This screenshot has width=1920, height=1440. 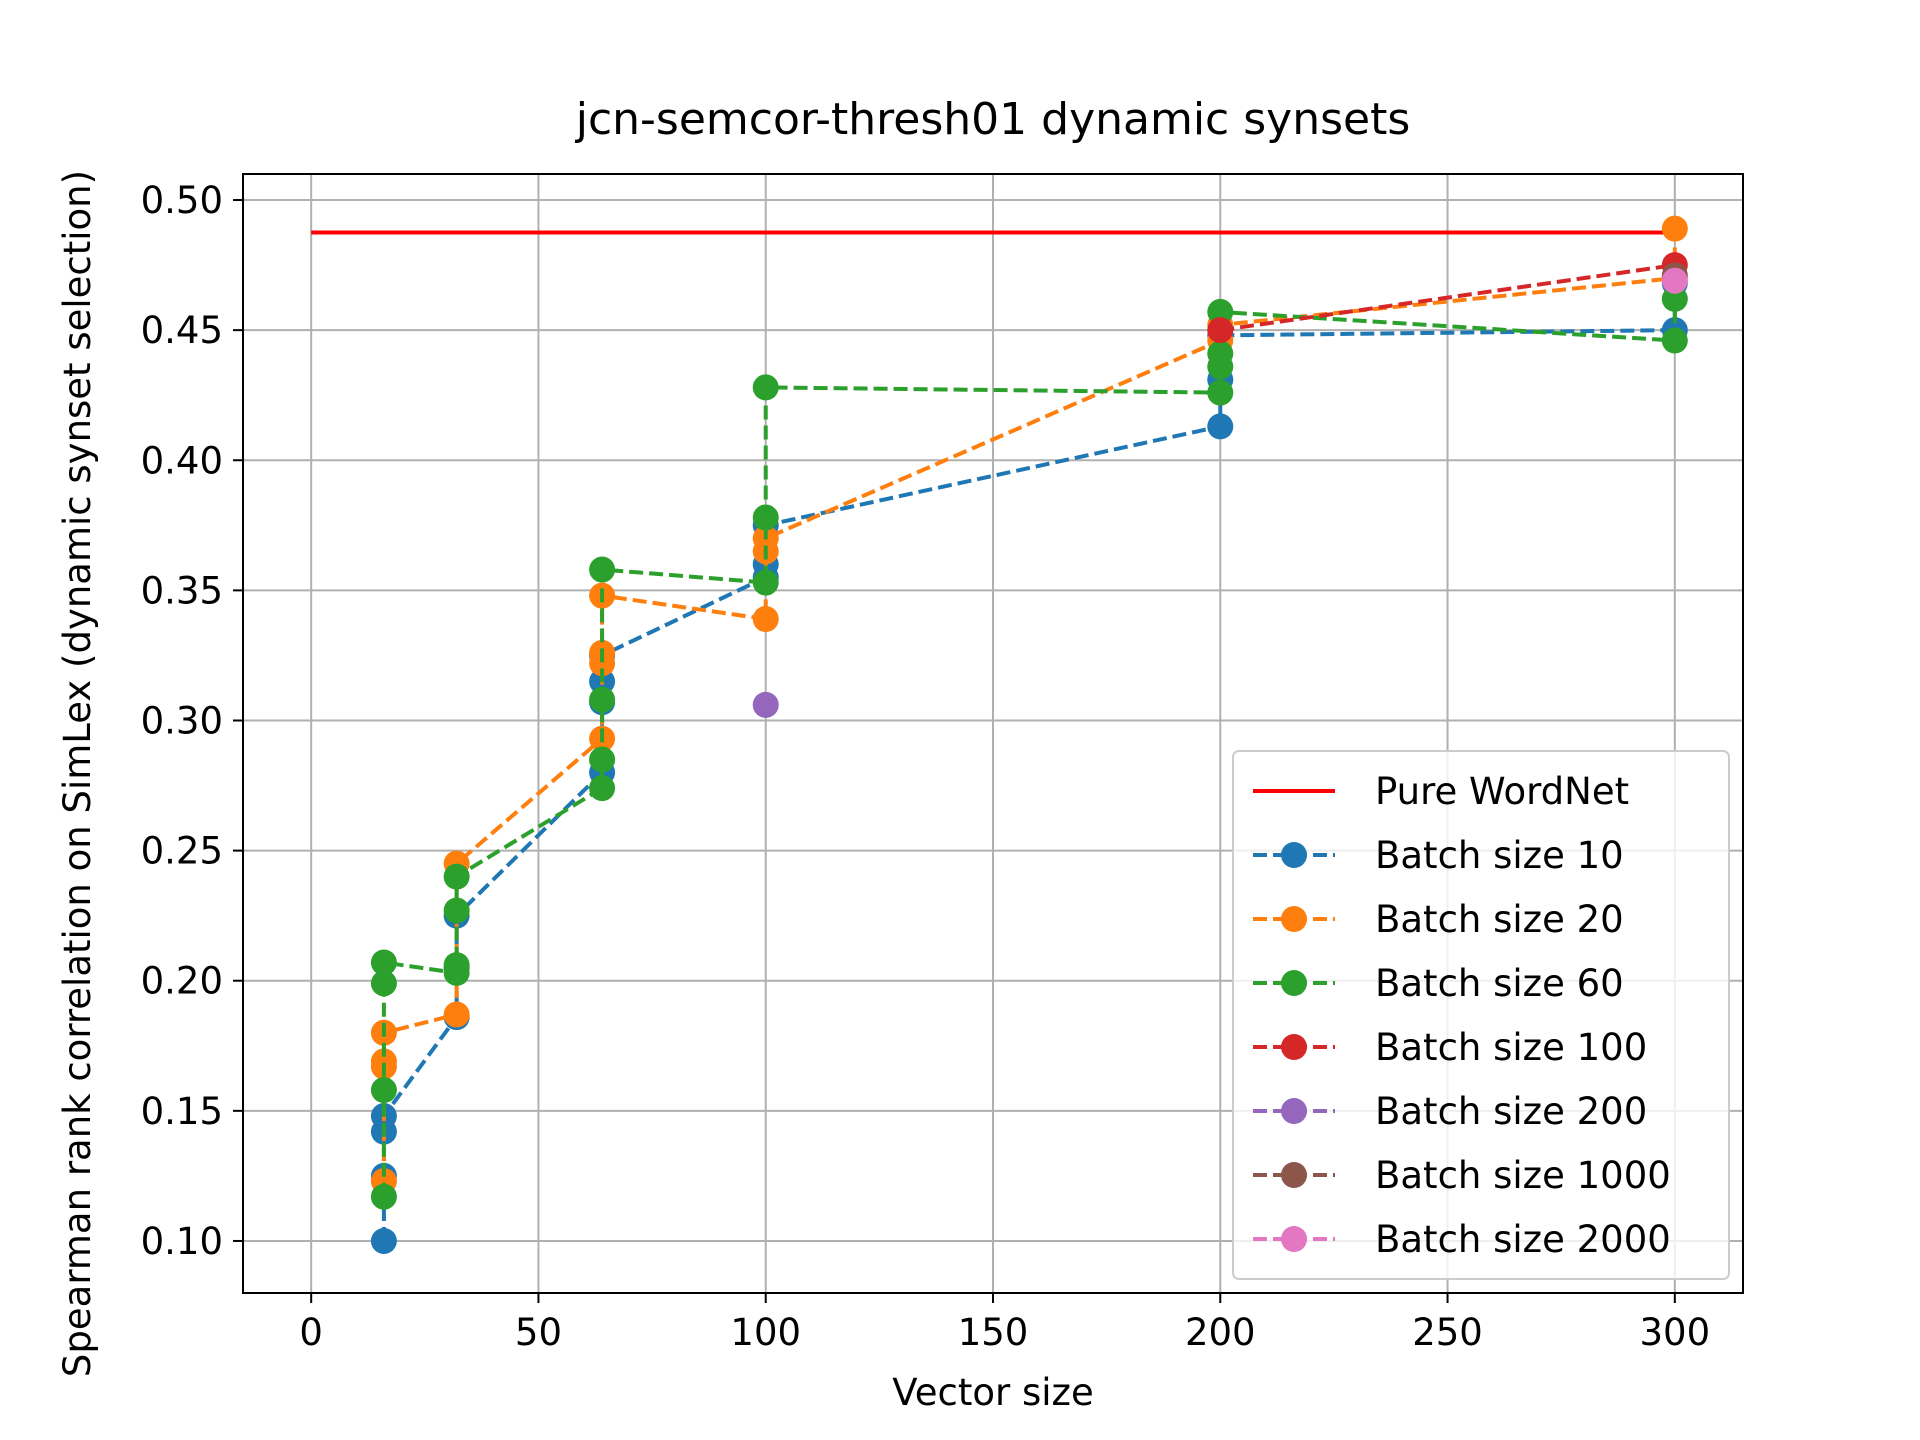 I want to click on legend-label: Batch size 2000, so click(x=1523, y=1239).